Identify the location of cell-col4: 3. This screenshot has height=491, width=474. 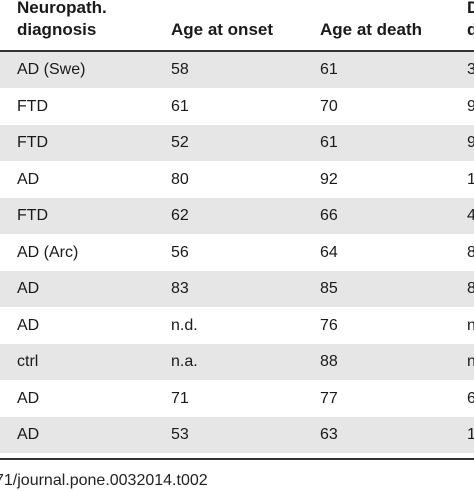
(470, 69).